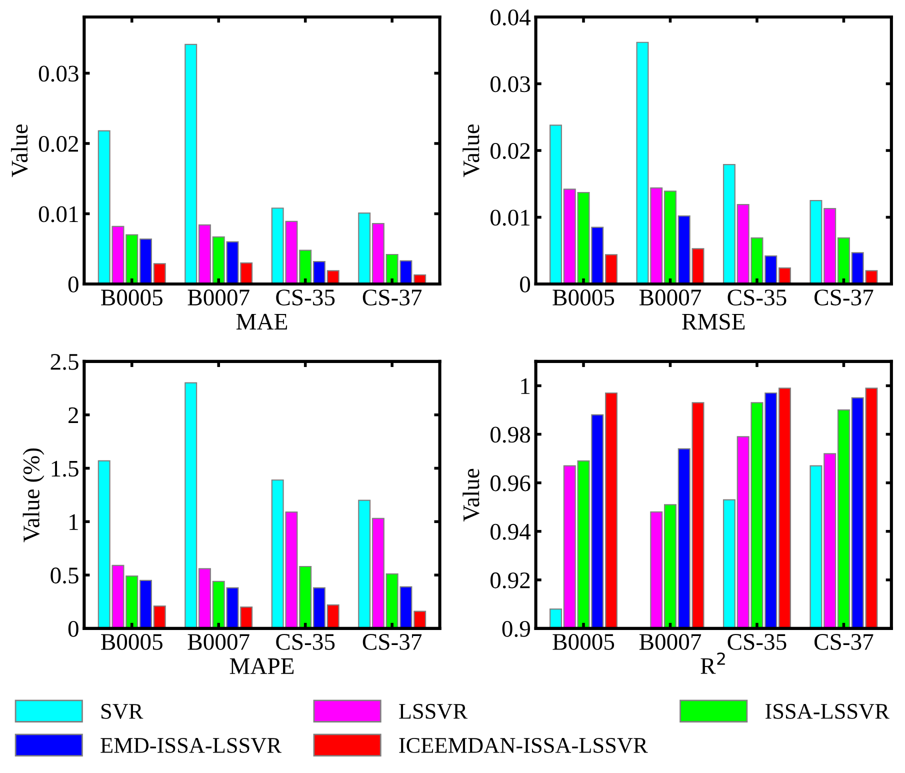 The height and width of the screenshot is (773, 905). Describe the element at coordinates (73, 415) in the screenshot. I see `y-tick-label: 2` at that location.